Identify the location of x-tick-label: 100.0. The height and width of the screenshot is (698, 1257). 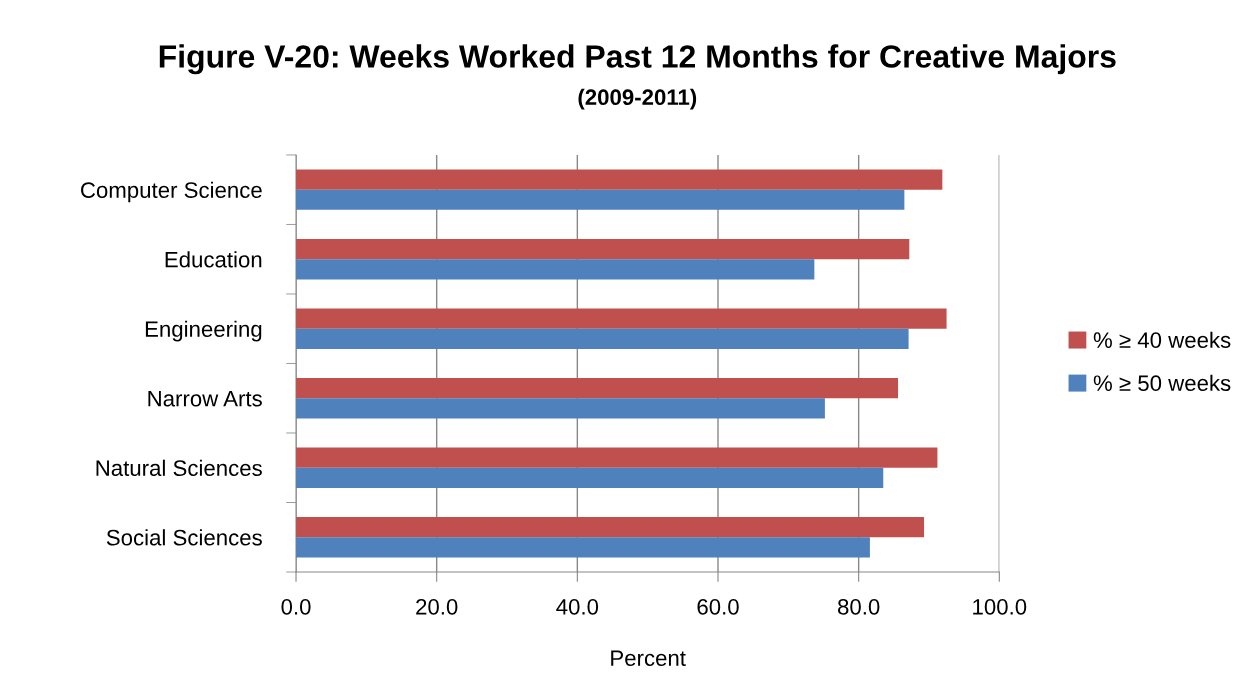
(1000, 606).